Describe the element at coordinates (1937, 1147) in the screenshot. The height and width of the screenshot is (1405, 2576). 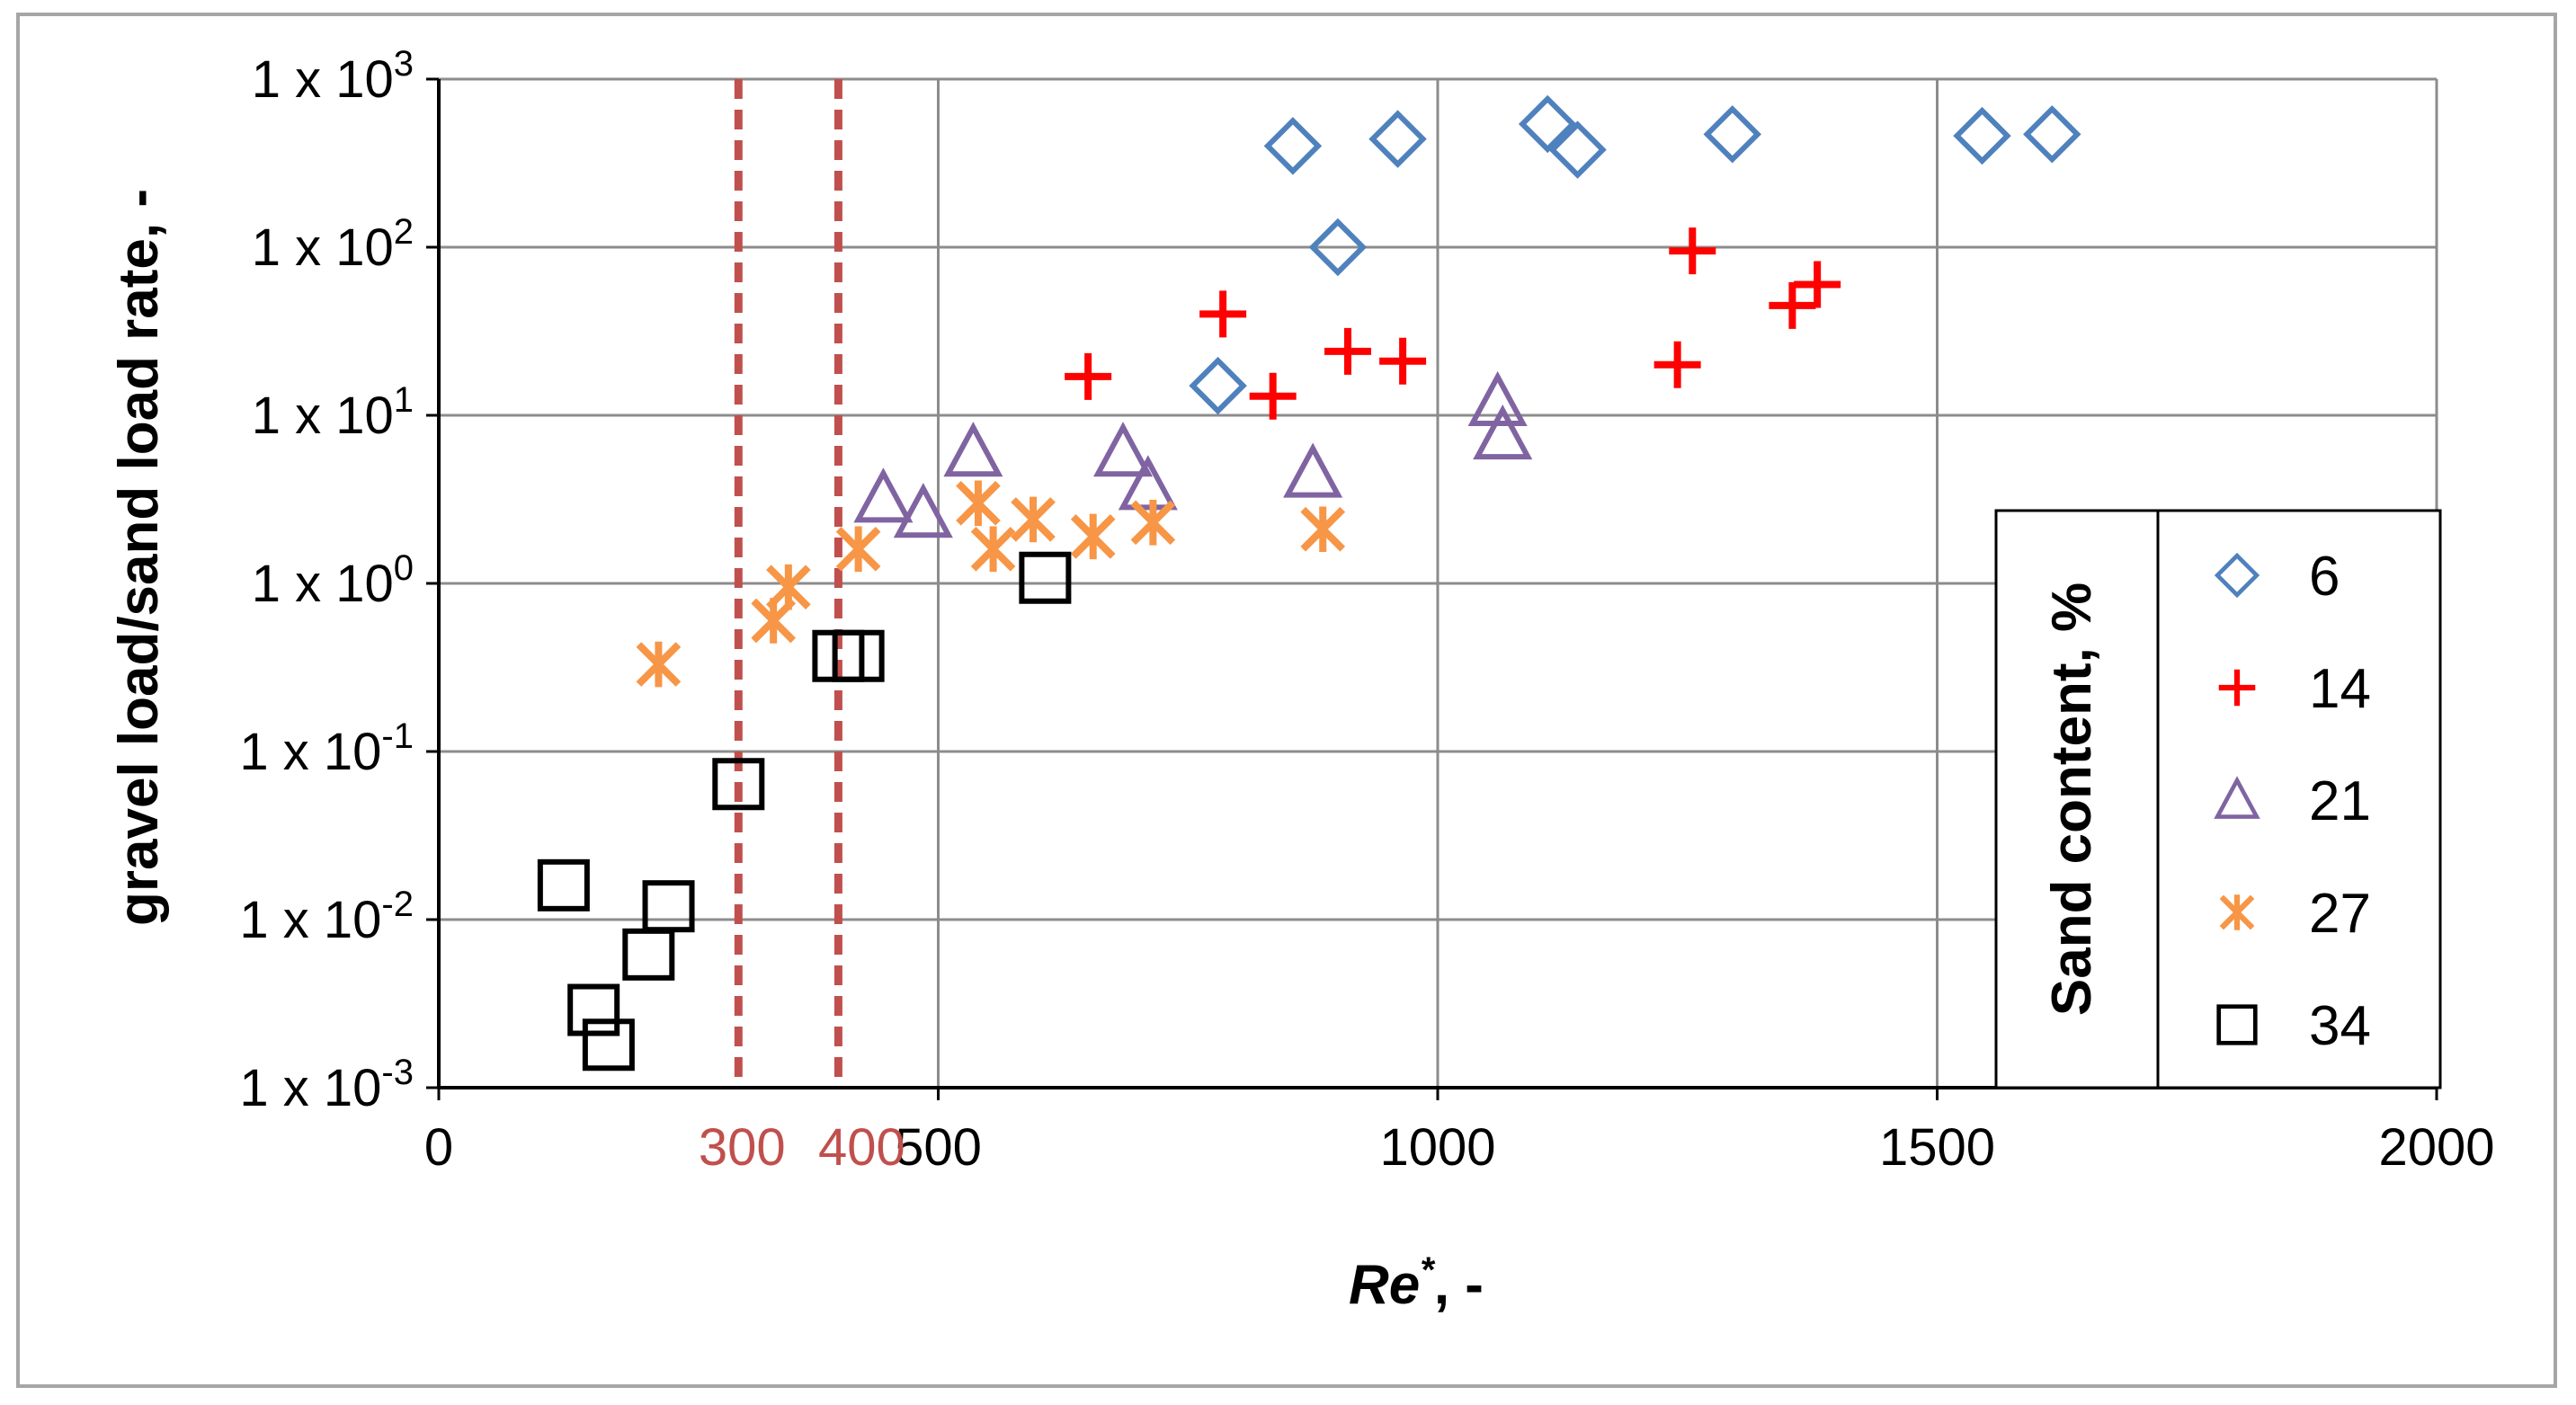
I see `x-tick-label: 1500` at that location.